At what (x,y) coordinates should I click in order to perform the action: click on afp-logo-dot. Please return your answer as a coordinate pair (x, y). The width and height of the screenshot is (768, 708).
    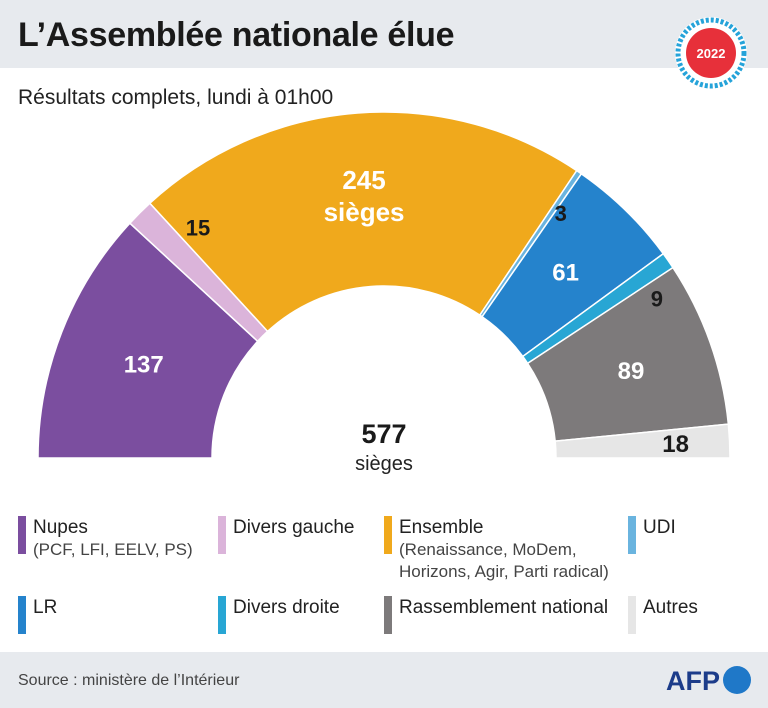
    Looking at the image, I should click on (737, 680).